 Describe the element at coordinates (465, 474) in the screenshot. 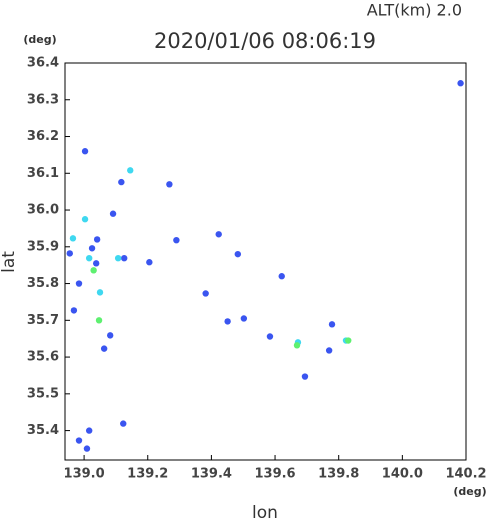

I see `x-tick-label: 140.2` at that location.